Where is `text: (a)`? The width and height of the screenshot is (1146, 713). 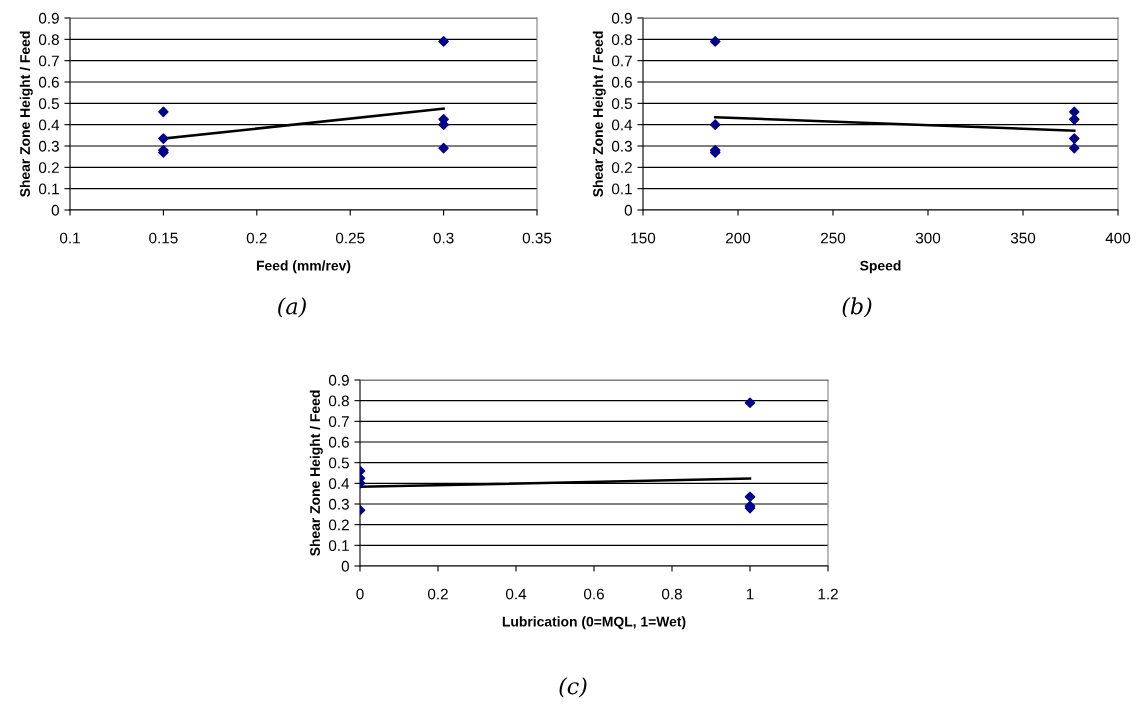
text: (a) is located at coordinates (292, 307).